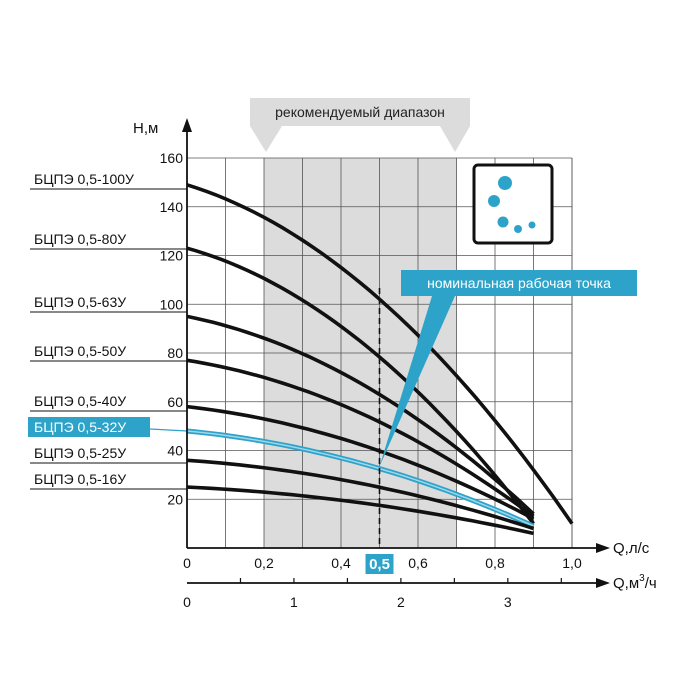  I want to click on nominal-x-tick-box, so click(379, 564).